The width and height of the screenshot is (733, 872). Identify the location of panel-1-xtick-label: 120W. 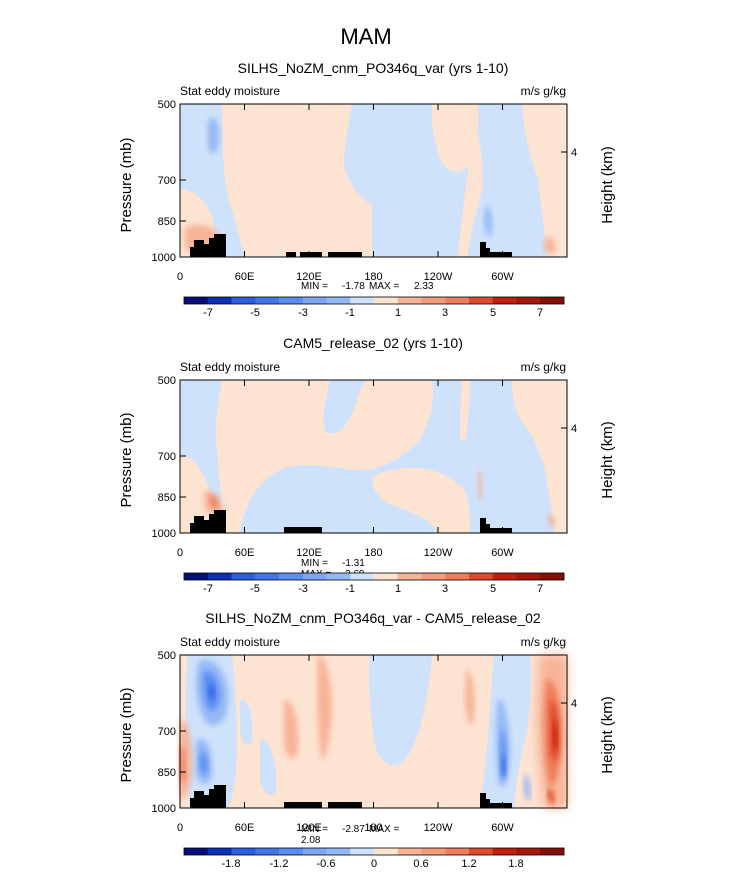
(438, 277).